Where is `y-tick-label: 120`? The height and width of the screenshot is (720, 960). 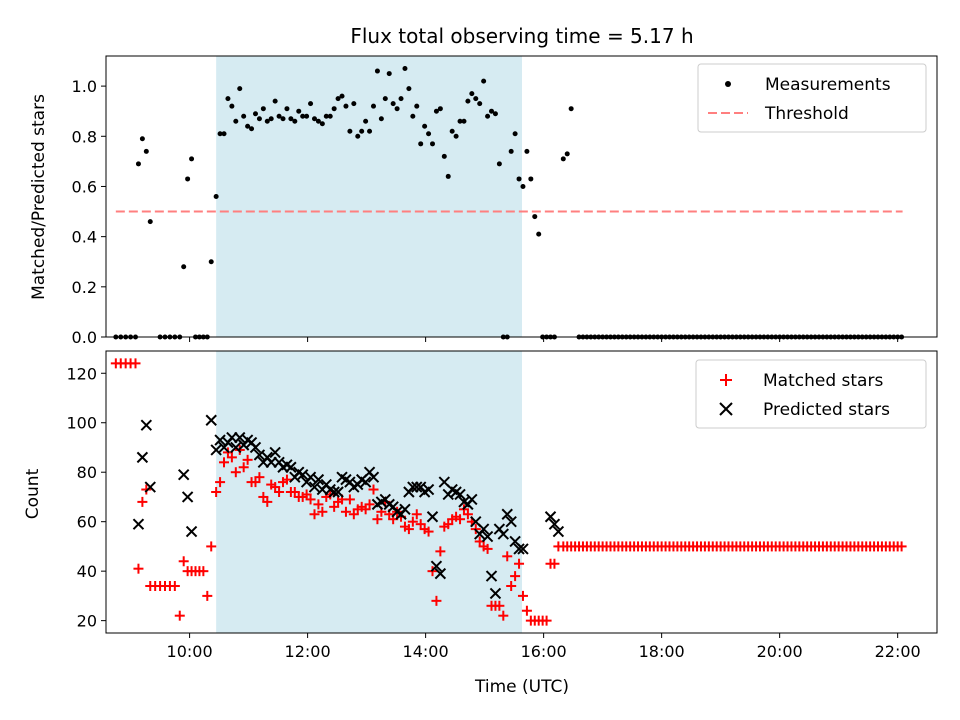
y-tick-label: 120 is located at coordinates (81, 373).